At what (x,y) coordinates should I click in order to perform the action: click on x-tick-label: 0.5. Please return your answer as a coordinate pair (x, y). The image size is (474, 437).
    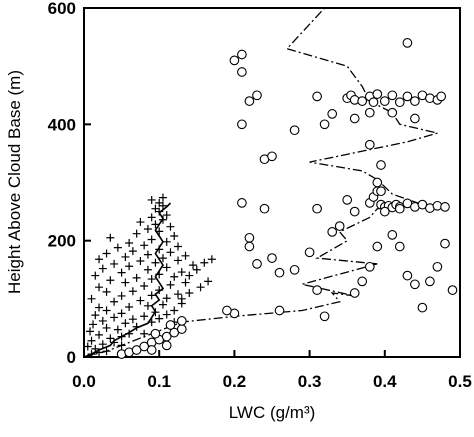
    Looking at the image, I should click on (460, 381).